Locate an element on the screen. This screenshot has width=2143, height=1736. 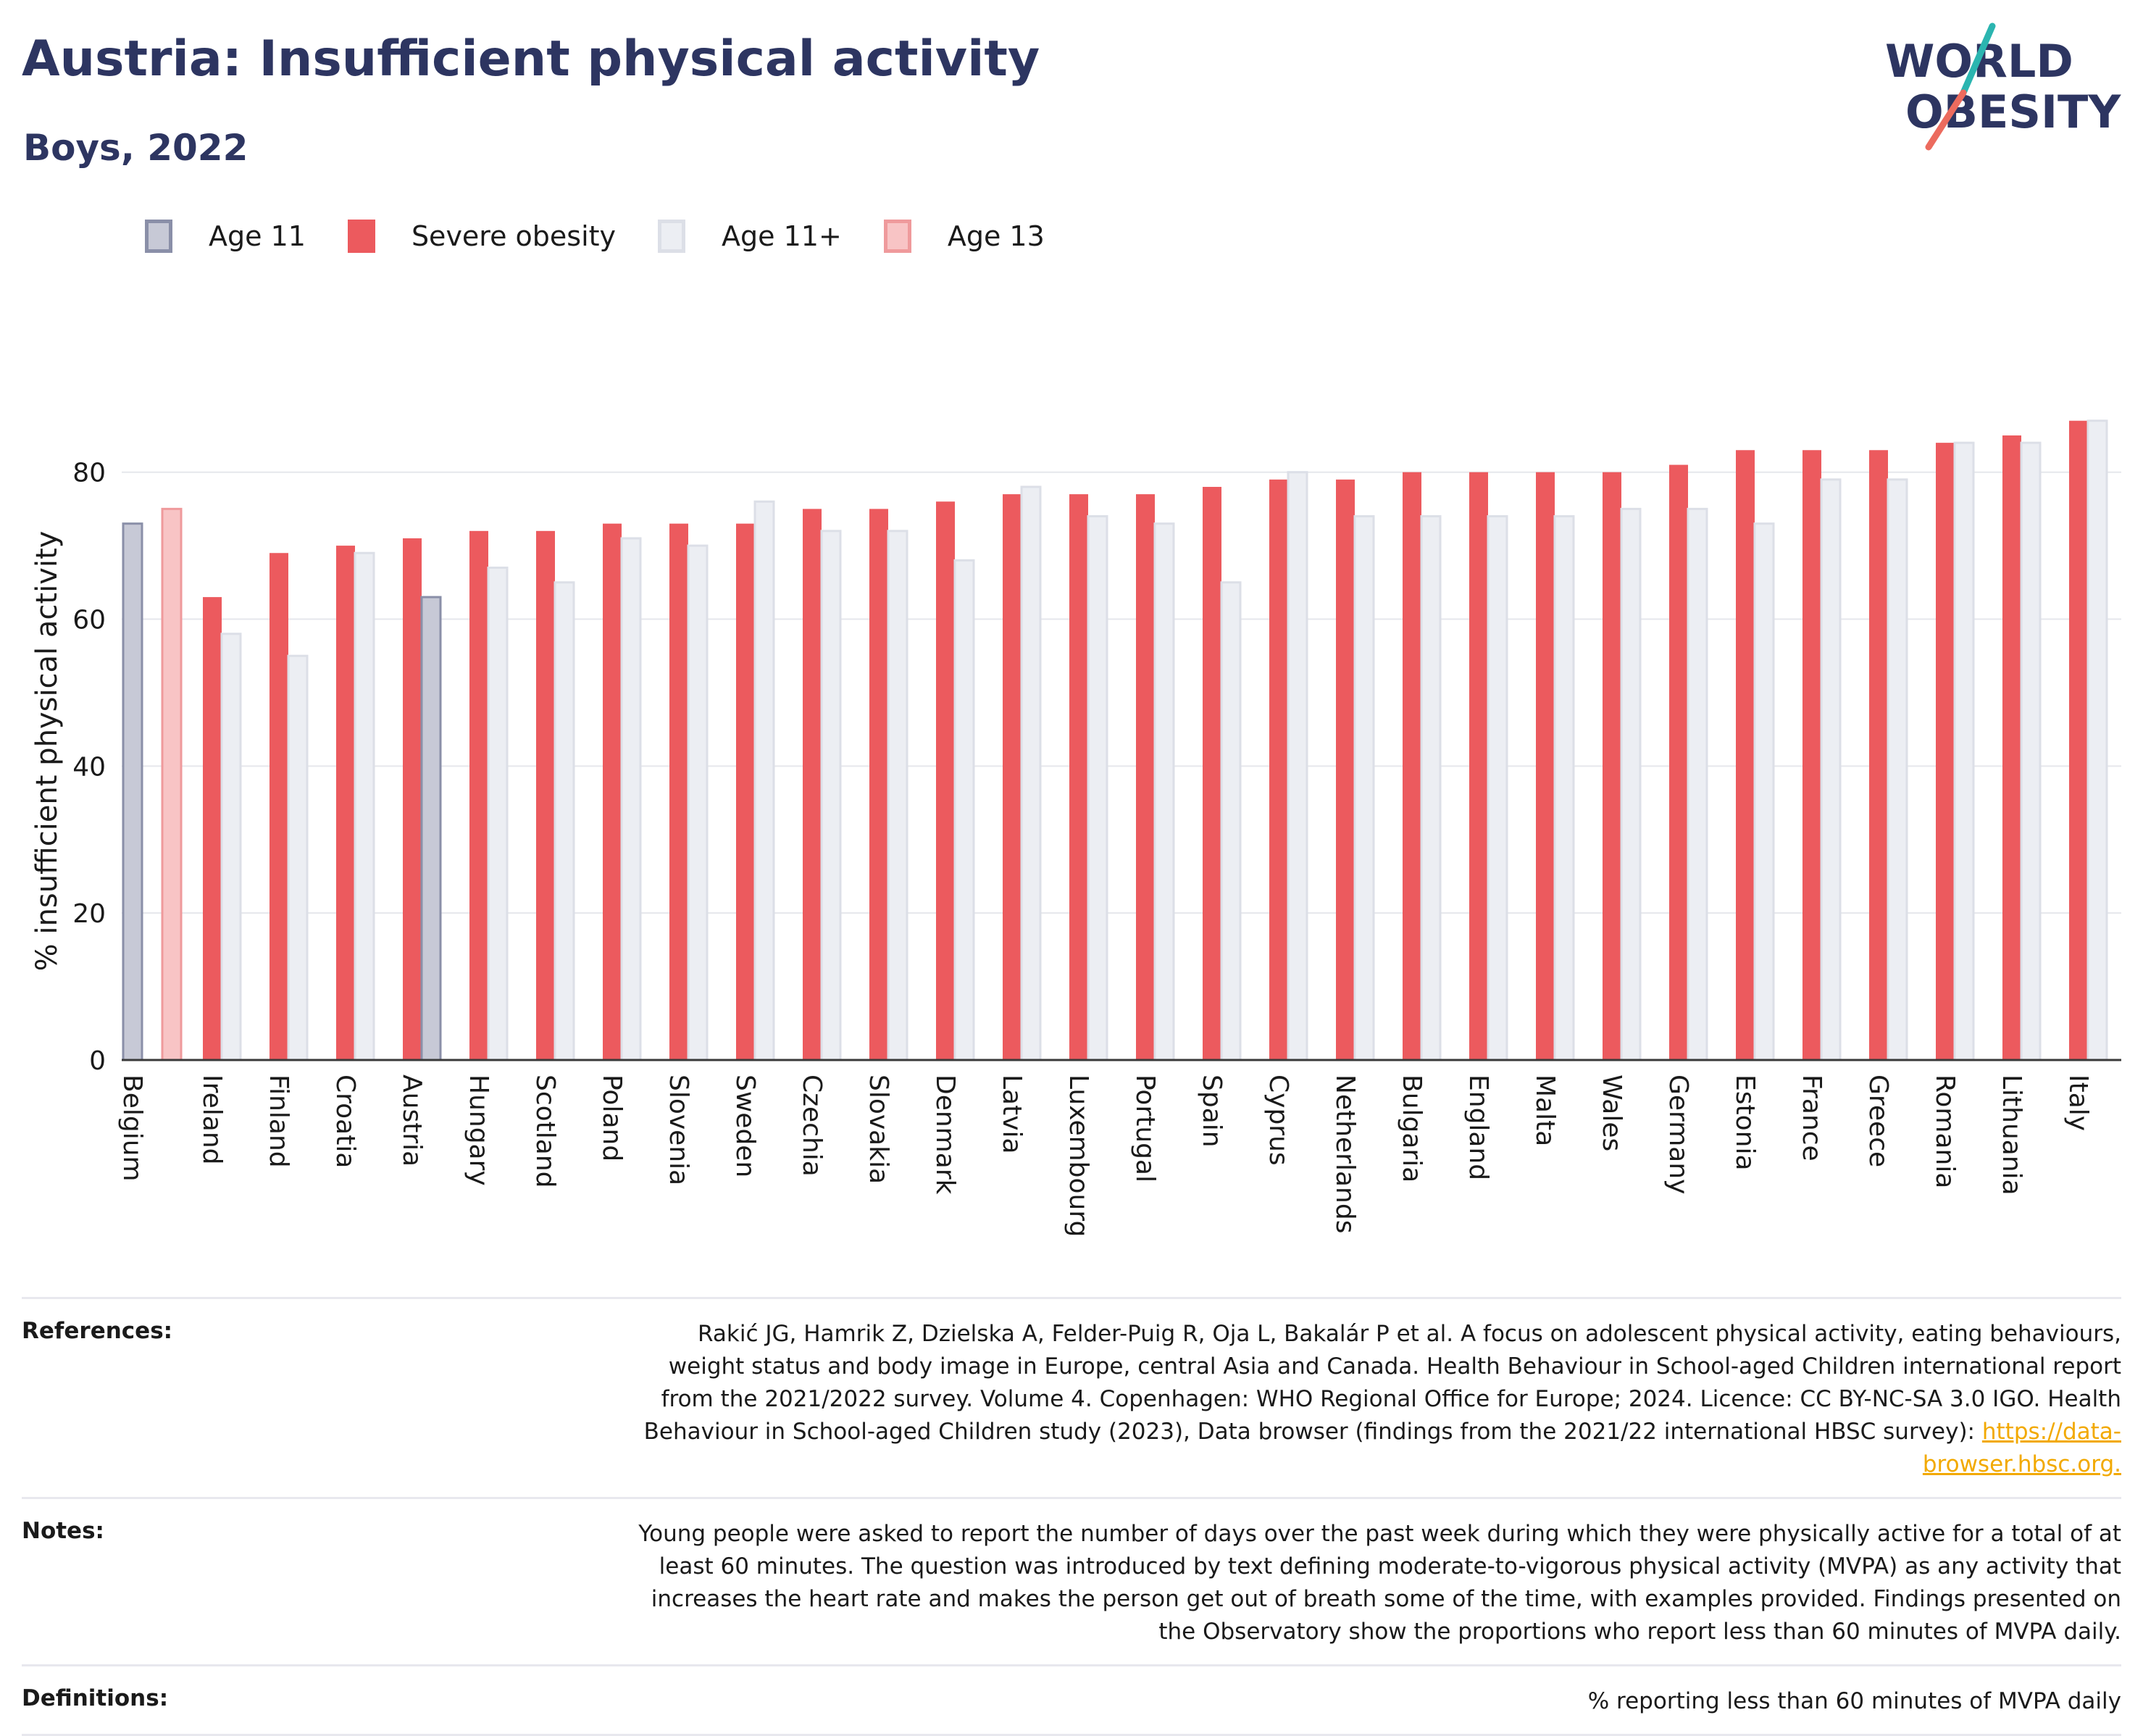
bar-severe-obesity-slovenia is located at coordinates (679, 792).